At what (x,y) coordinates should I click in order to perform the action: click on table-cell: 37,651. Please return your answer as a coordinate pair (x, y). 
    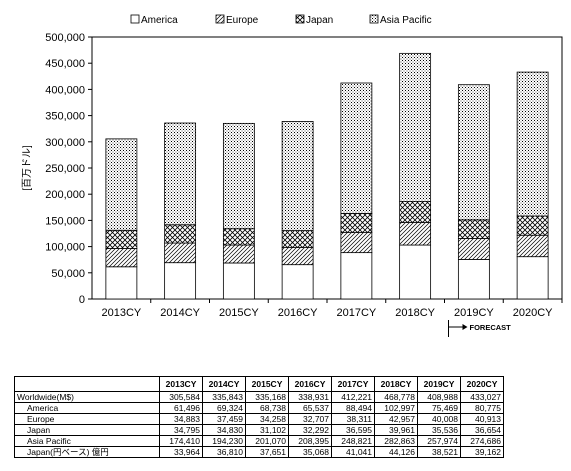
    Looking at the image, I should click on (267, 452).